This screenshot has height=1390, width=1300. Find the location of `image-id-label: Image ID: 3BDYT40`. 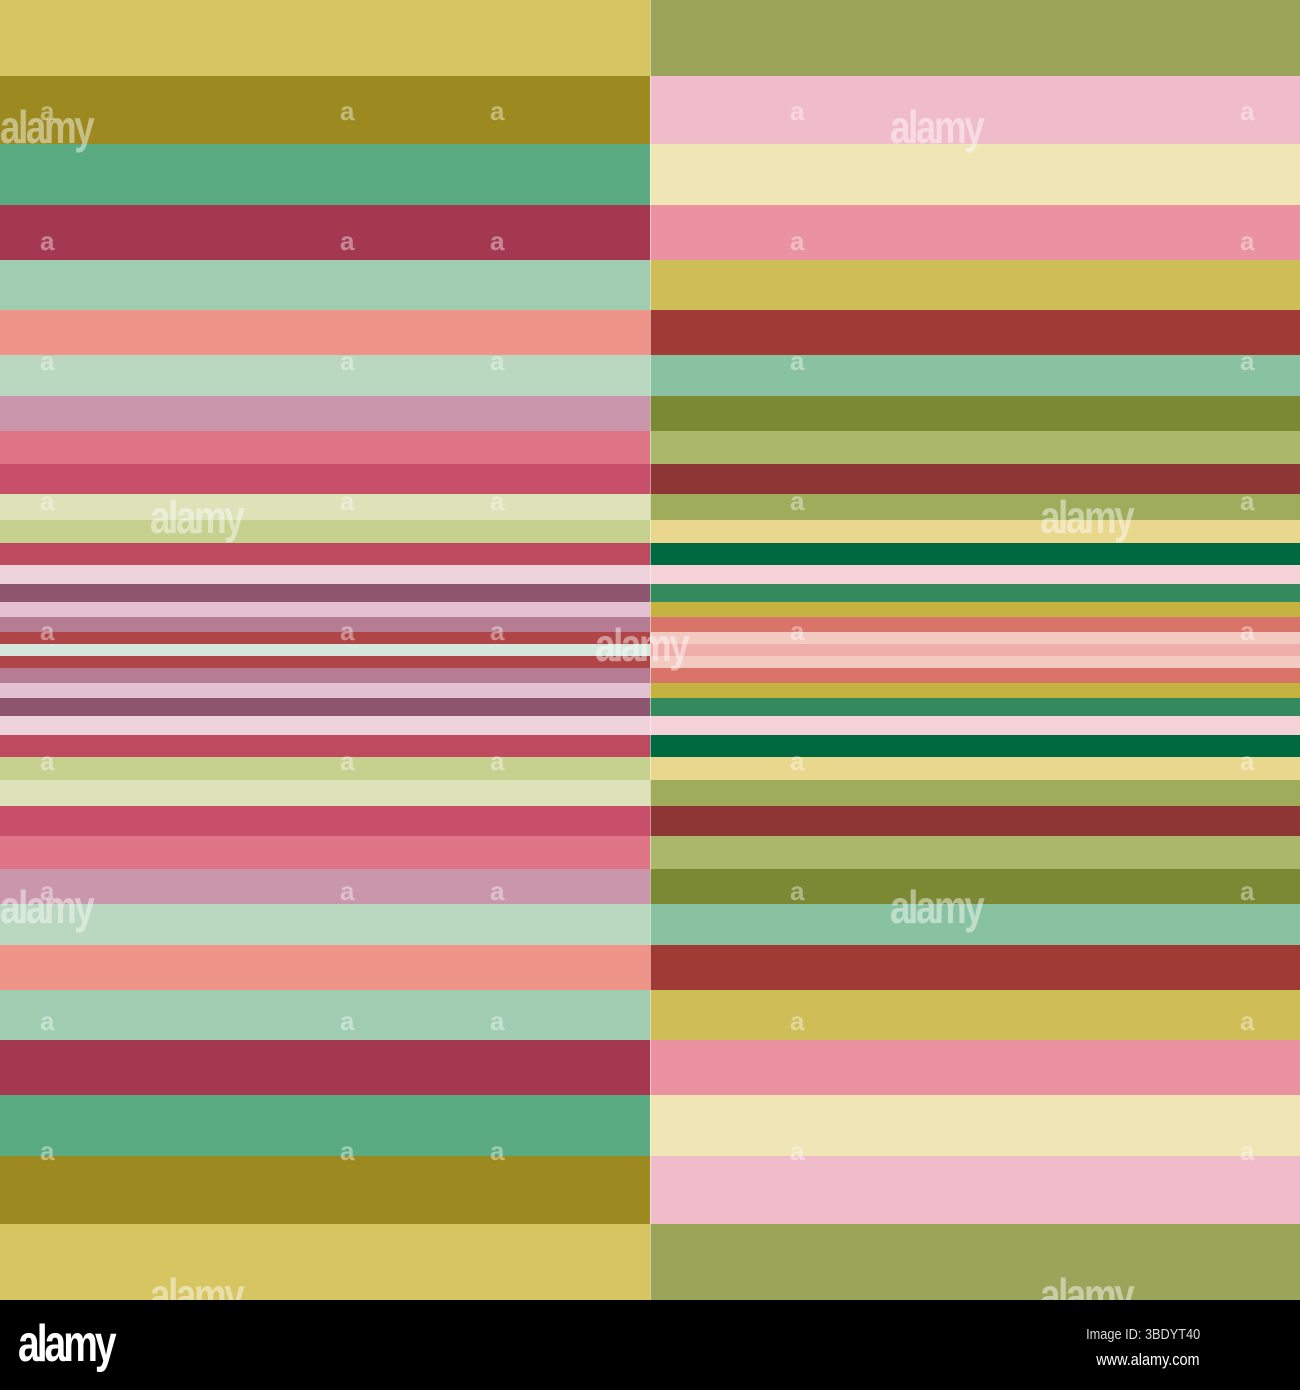

image-id-label: Image ID: 3BDYT40 is located at coordinates (1142, 1334).